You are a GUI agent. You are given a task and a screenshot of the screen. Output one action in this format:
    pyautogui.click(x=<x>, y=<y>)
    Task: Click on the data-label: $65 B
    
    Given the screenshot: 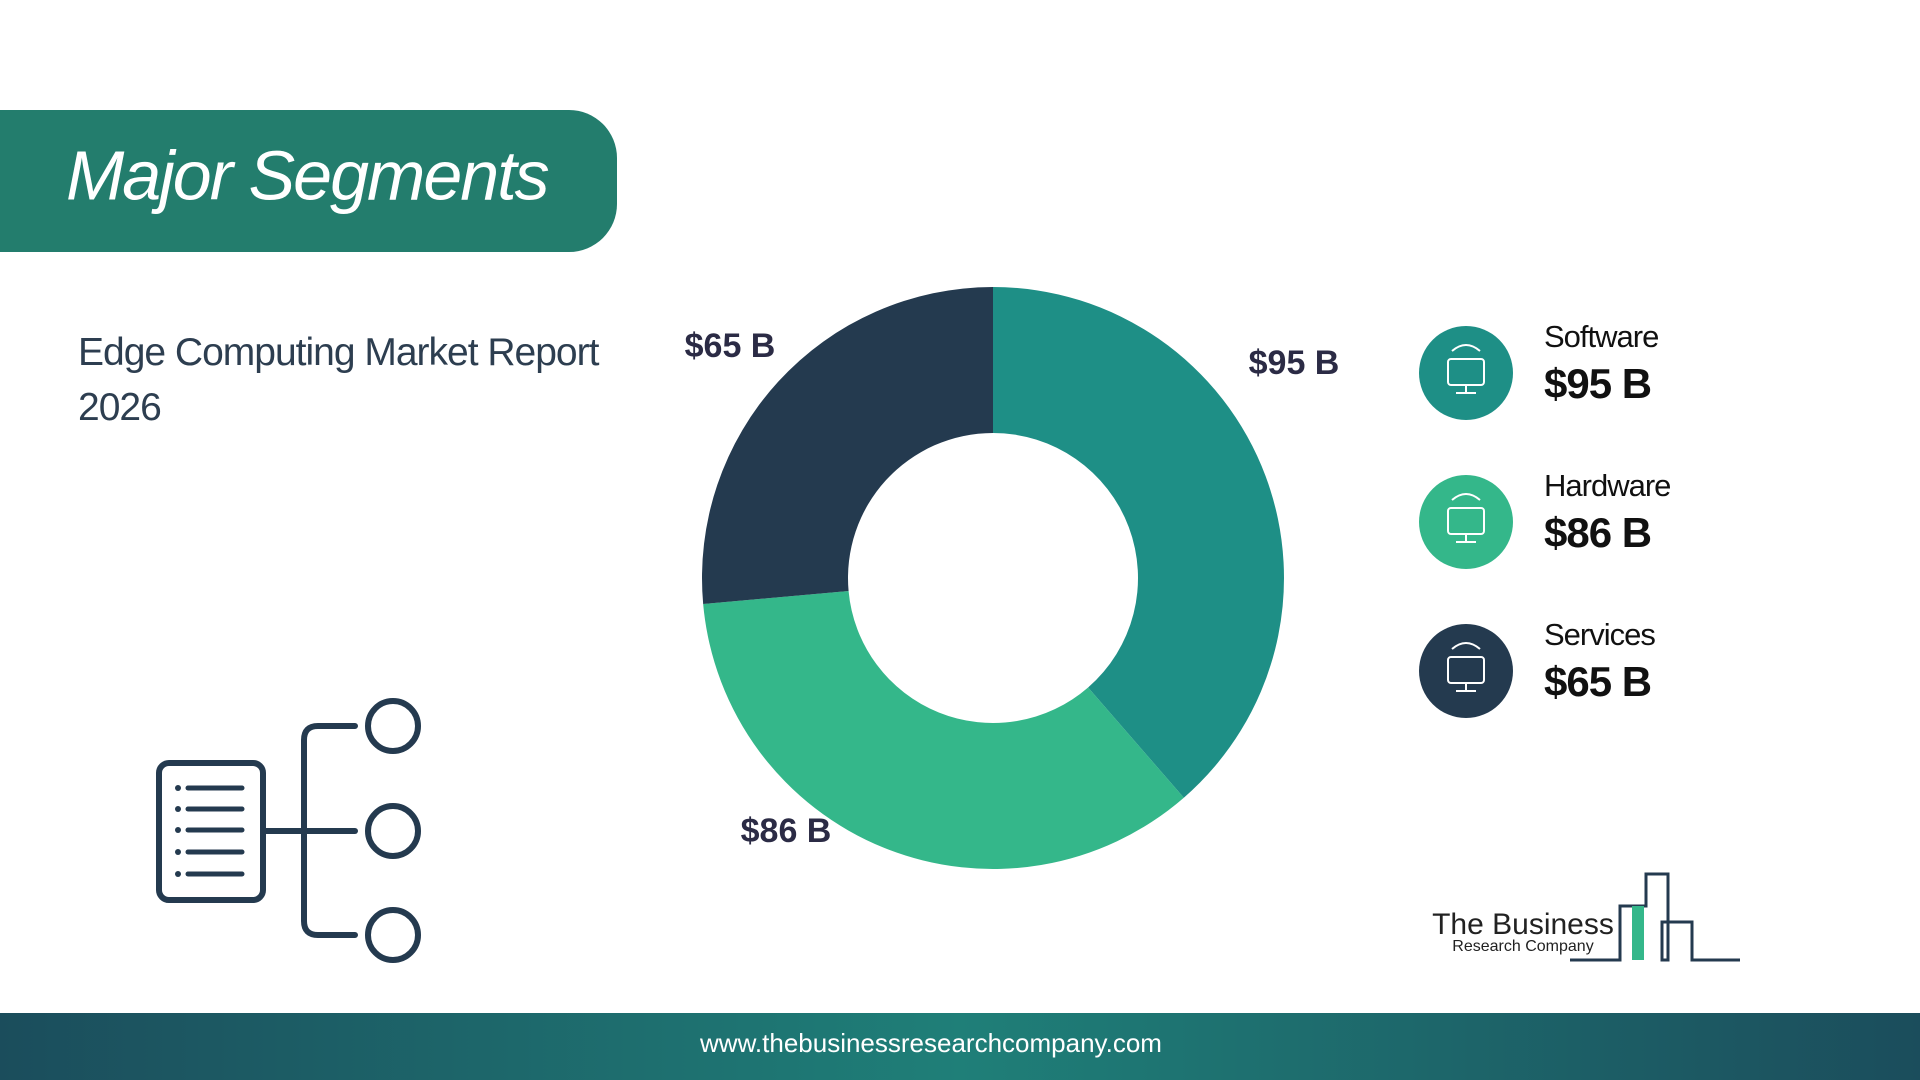 What is the action you would take?
    pyautogui.click(x=730, y=346)
    